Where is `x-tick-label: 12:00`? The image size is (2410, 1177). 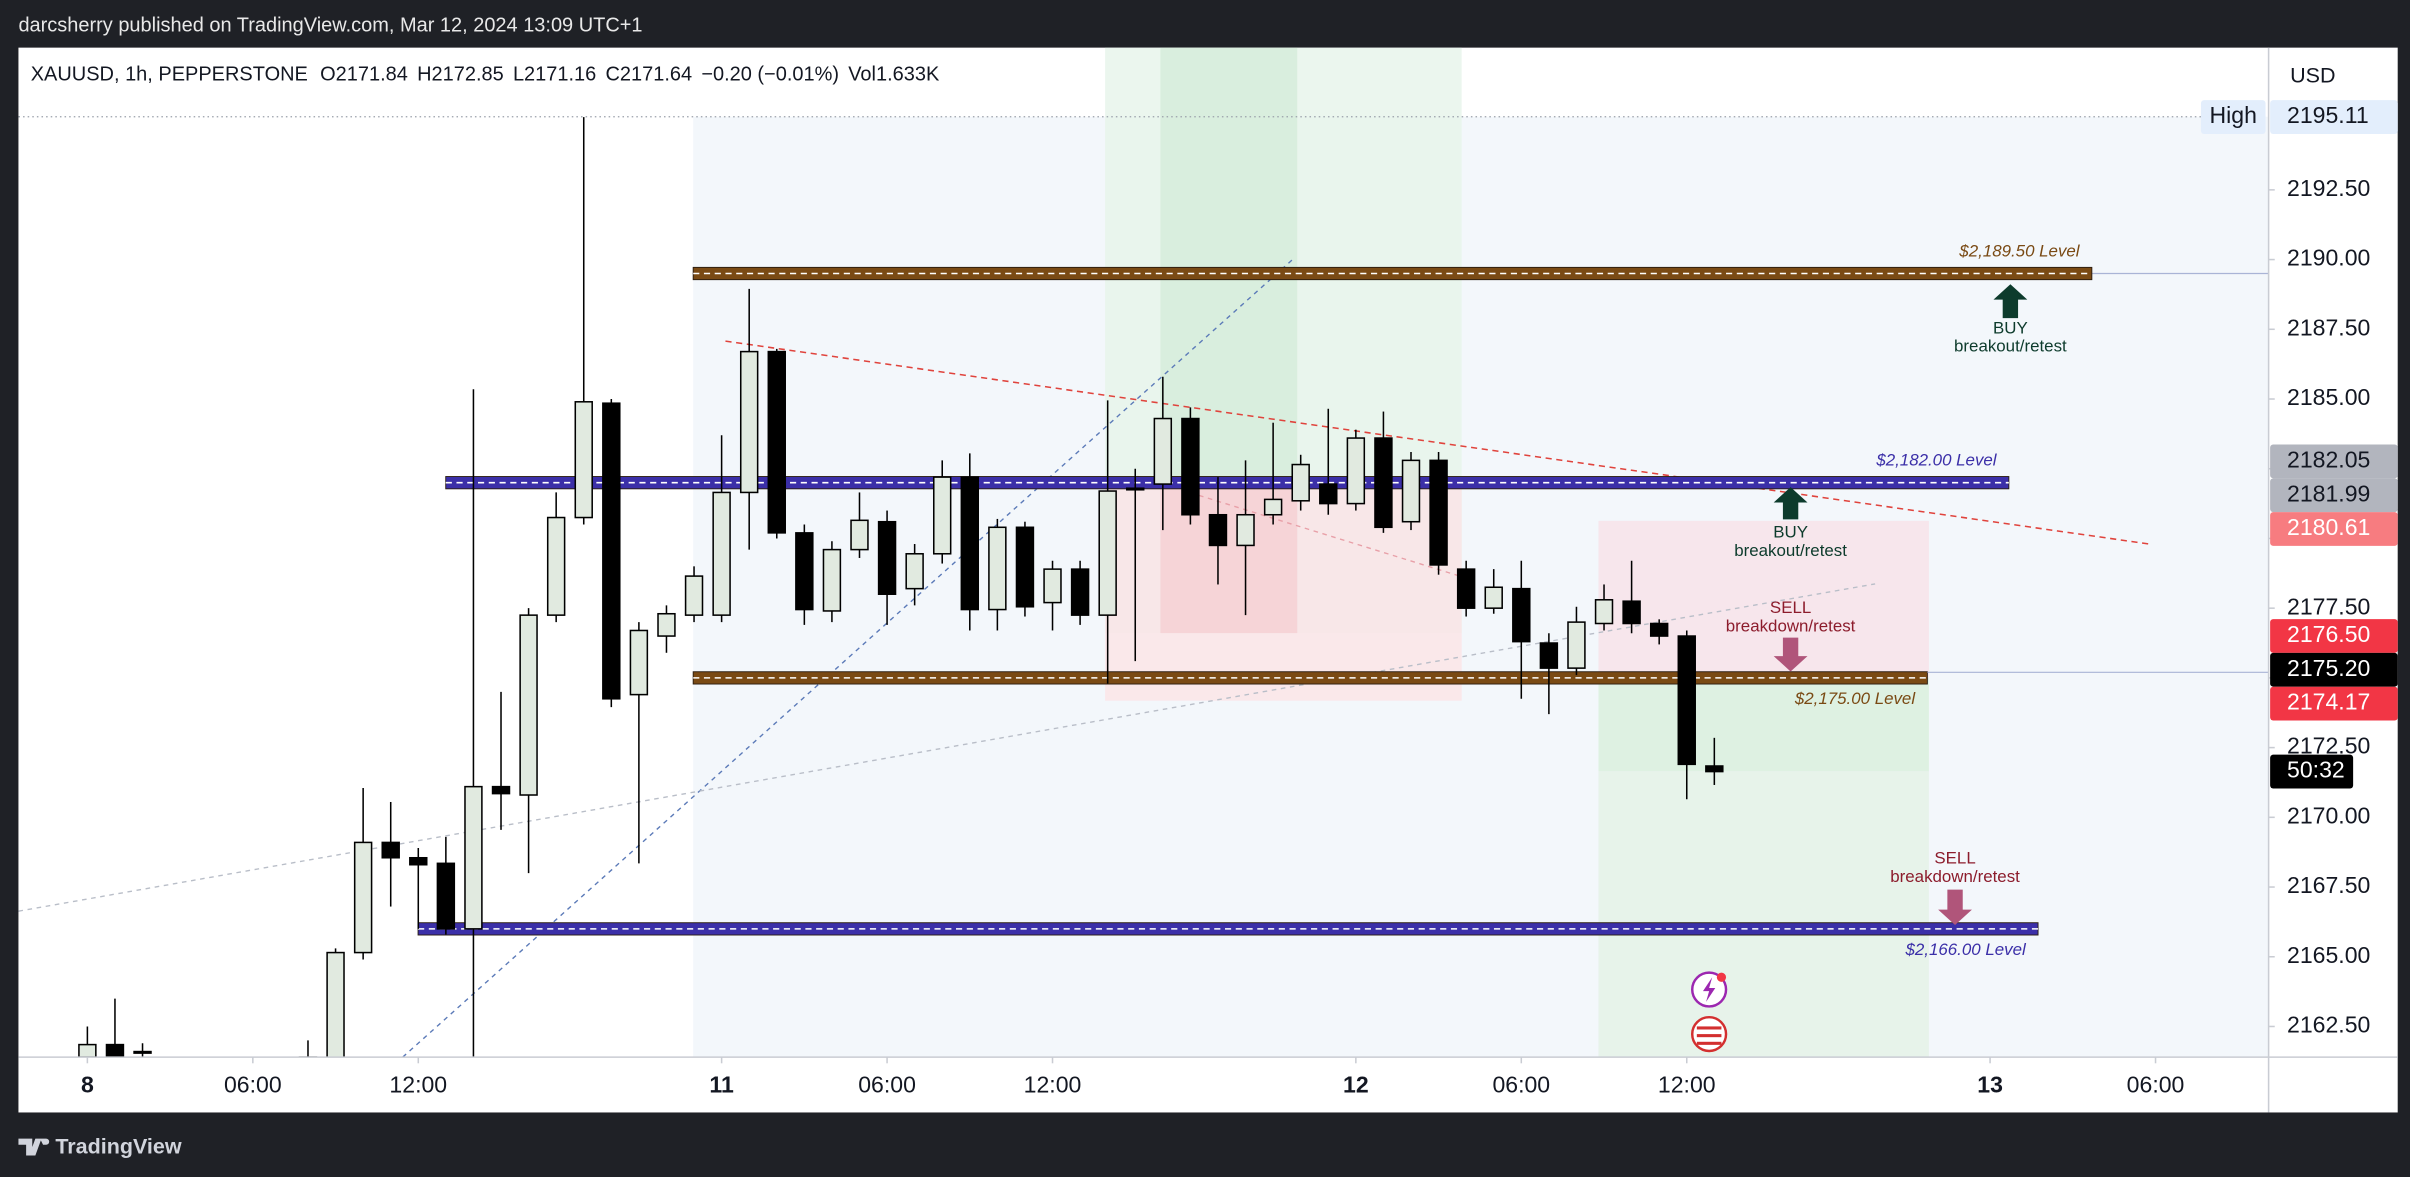 x-tick-label: 12:00 is located at coordinates (1053, 1084).